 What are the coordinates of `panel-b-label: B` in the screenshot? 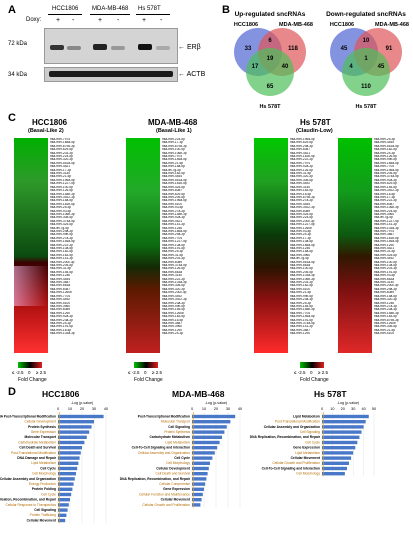 It's located at (226, 10).